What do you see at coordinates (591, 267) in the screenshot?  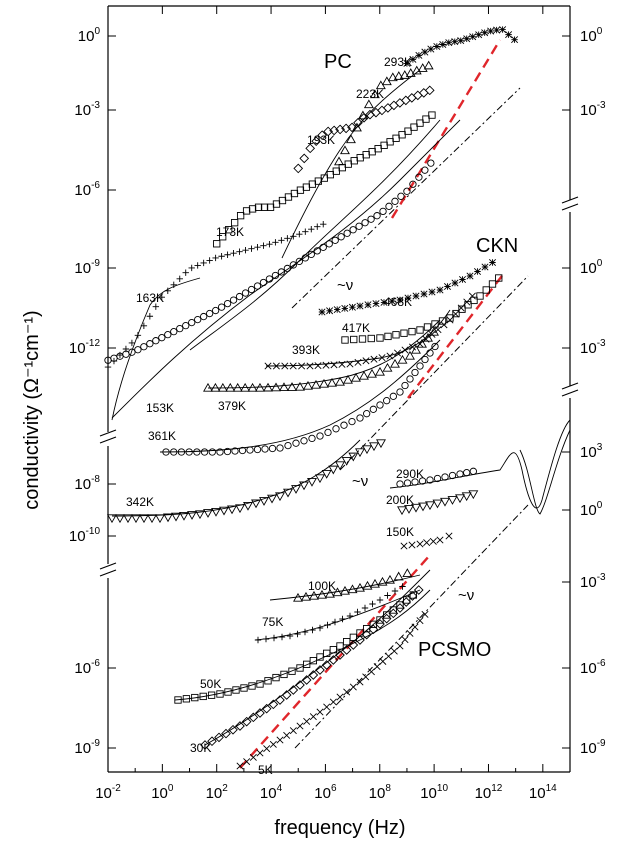 I see `y-tick-label-right: 10⁰` at bounding box center [591, 267].